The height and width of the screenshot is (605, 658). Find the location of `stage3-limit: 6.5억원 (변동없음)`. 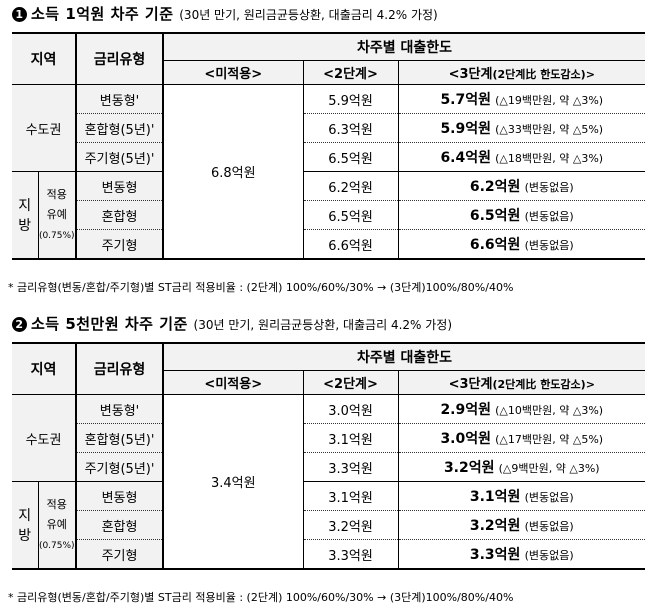

stage3-limit: 6.5억원 (변동없음) is located at coordinates (521, 215).